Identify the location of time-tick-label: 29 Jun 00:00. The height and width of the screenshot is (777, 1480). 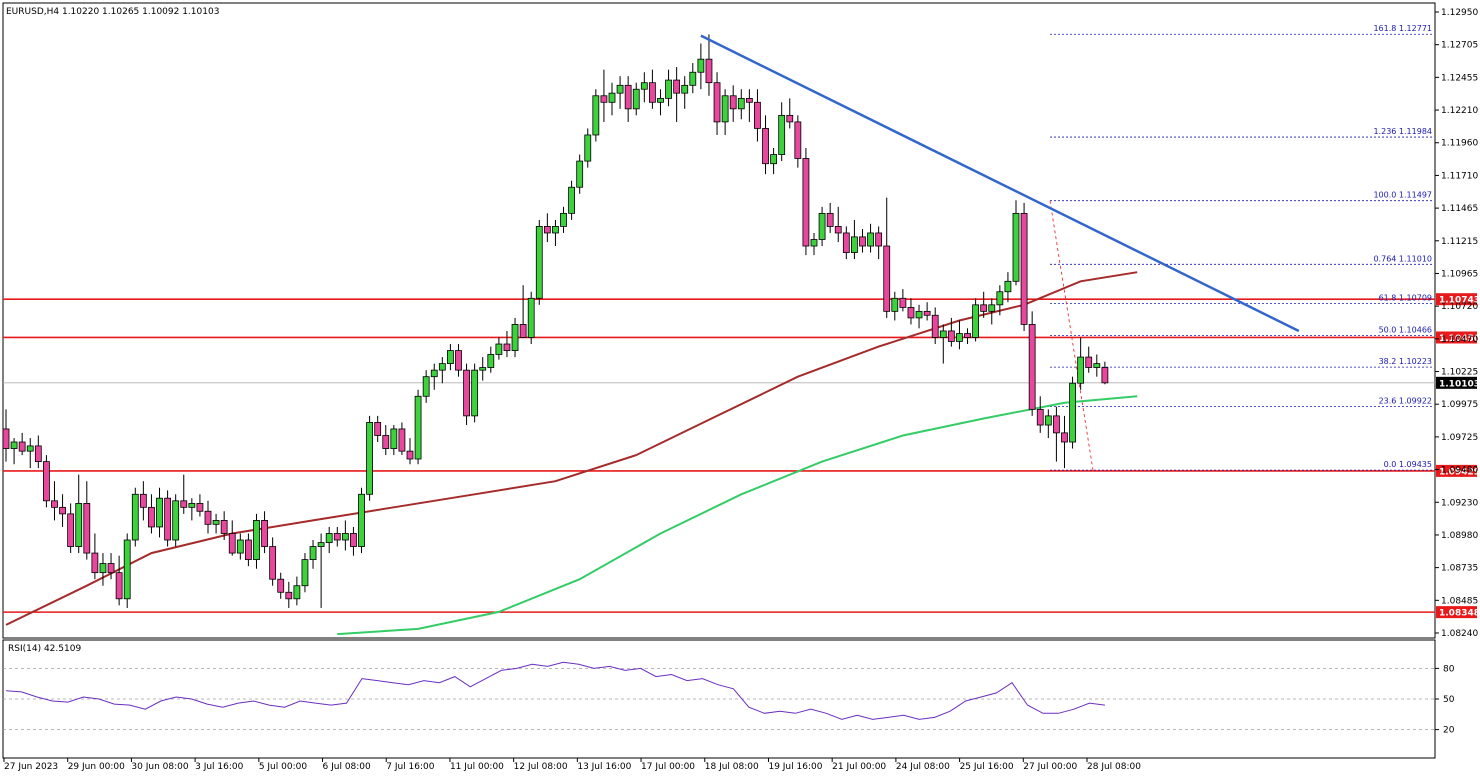
(96, 767).